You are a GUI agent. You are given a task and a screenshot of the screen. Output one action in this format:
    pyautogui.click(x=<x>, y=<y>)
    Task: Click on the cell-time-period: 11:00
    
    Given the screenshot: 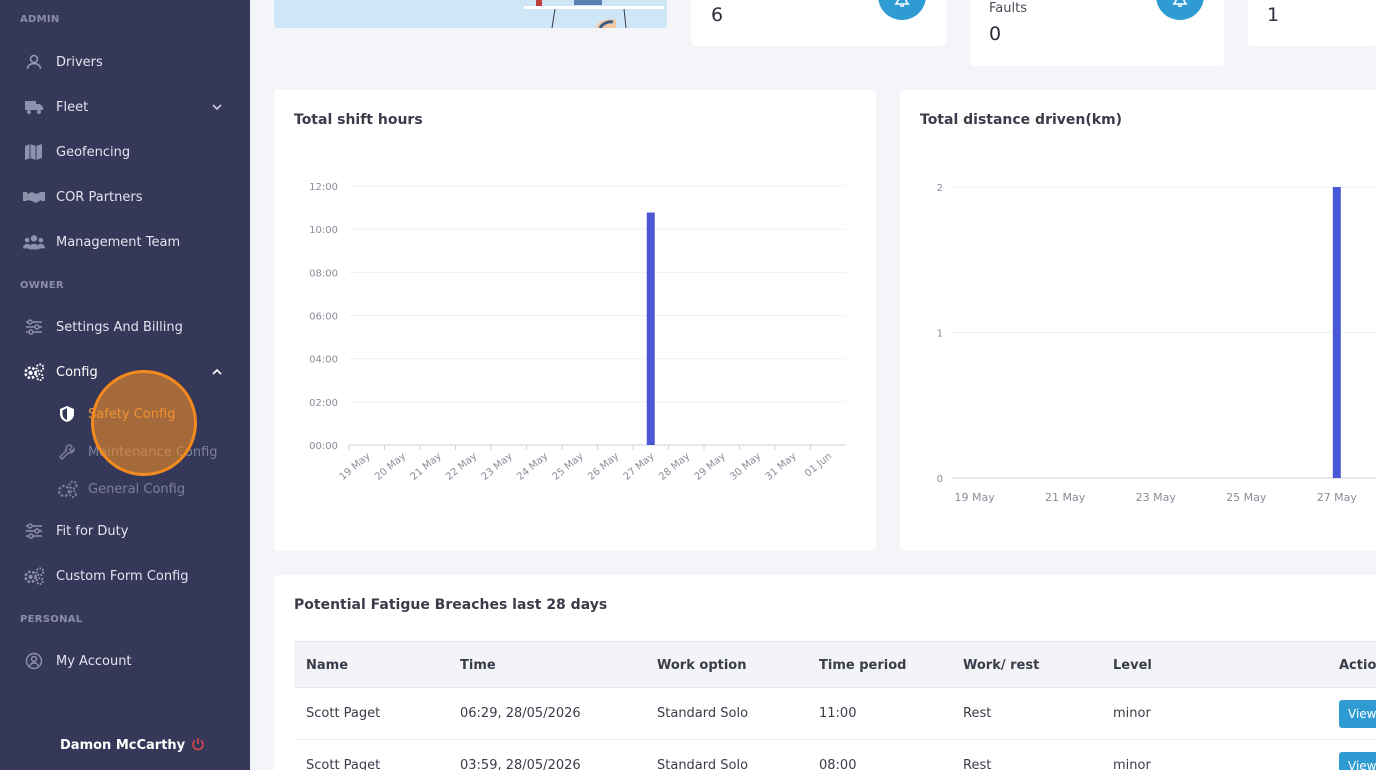 What is the action you would take?
    pyautogui.click(x=838, y=713)
    